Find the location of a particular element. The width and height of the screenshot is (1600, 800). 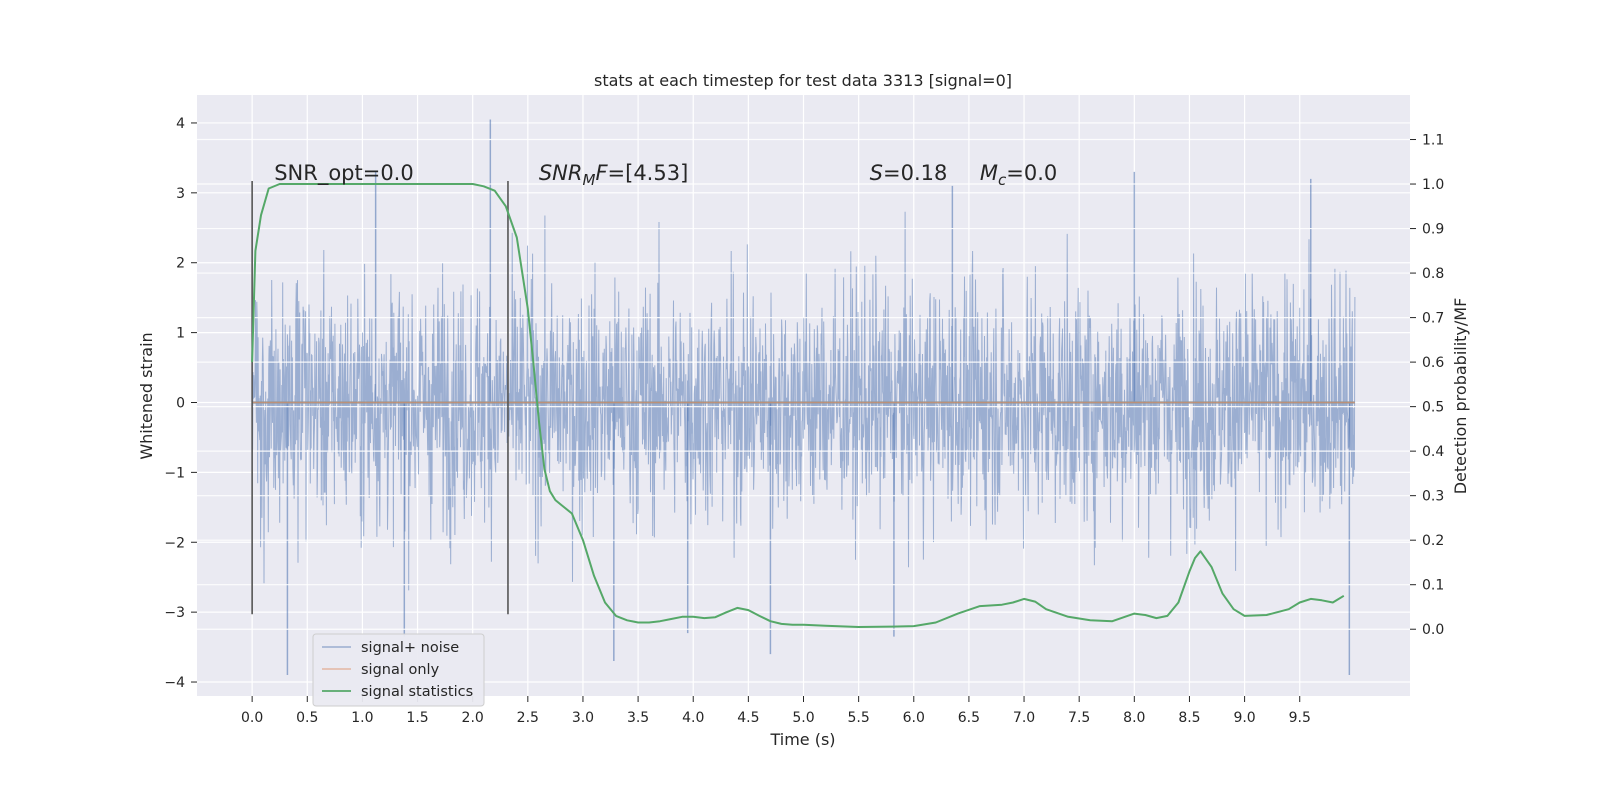

y2-tick-label: 0.2 is located at coordinates (1433, 541).